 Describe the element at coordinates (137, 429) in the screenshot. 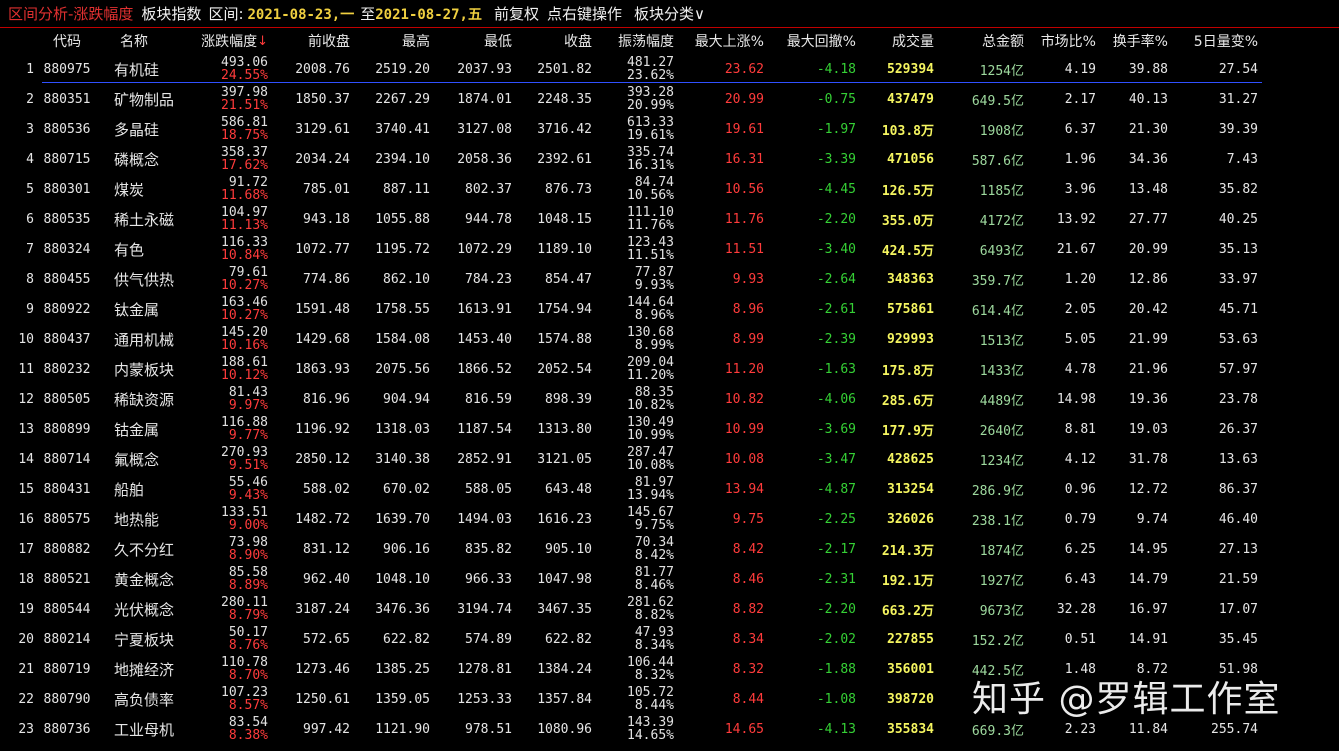

I see `row-name: 钴金属` at that location.